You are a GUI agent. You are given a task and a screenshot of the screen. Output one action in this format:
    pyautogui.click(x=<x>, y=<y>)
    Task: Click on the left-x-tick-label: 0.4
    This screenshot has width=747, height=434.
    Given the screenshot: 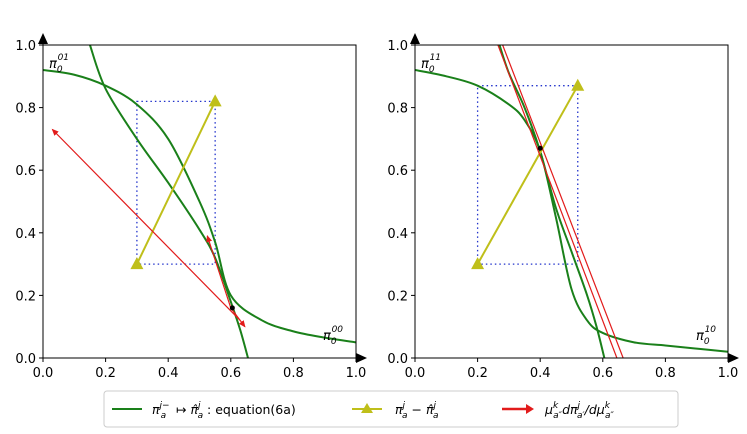 What is the action you would take?
    pyautogui.click(x=168, y=373)
    